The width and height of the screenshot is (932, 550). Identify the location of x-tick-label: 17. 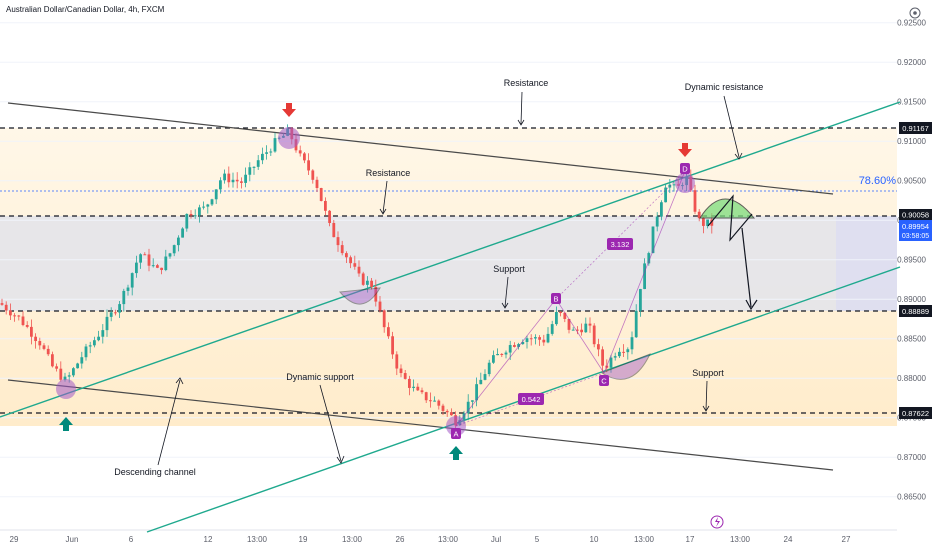
(690, 539).